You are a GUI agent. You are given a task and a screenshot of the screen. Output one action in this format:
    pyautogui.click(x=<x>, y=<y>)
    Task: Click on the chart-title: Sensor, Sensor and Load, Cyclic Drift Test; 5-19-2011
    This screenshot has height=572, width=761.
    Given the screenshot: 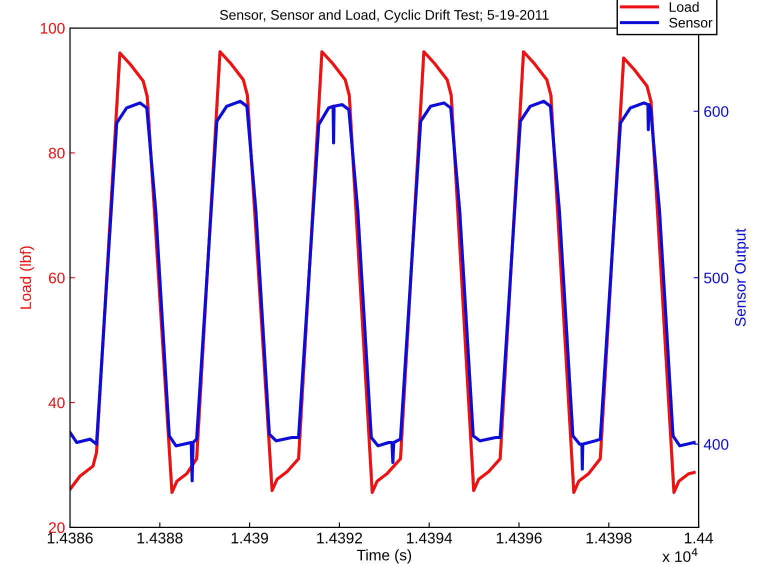 What is the action you would take?
    pyautogui.click(x=384, y=16)
    